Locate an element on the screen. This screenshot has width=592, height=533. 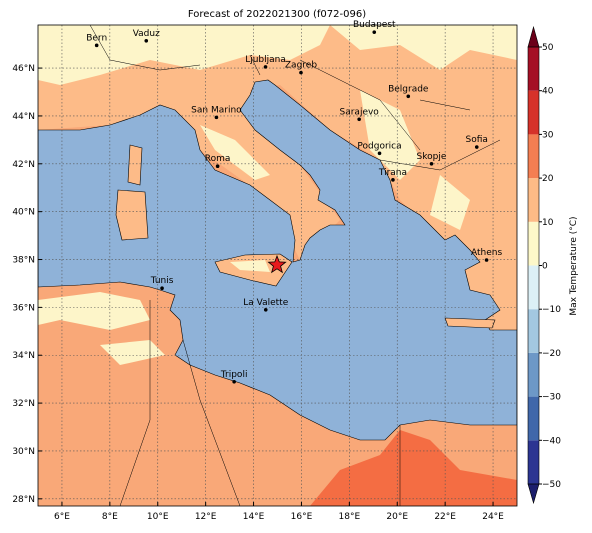
y-tick-label: 32°N is located at coordinates (23, 404).